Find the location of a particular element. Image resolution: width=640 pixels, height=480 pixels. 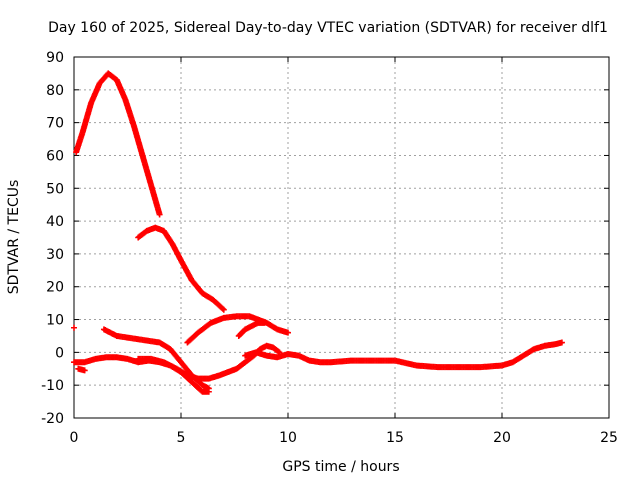

series-arc-mid is located at coordinates (181, 268).